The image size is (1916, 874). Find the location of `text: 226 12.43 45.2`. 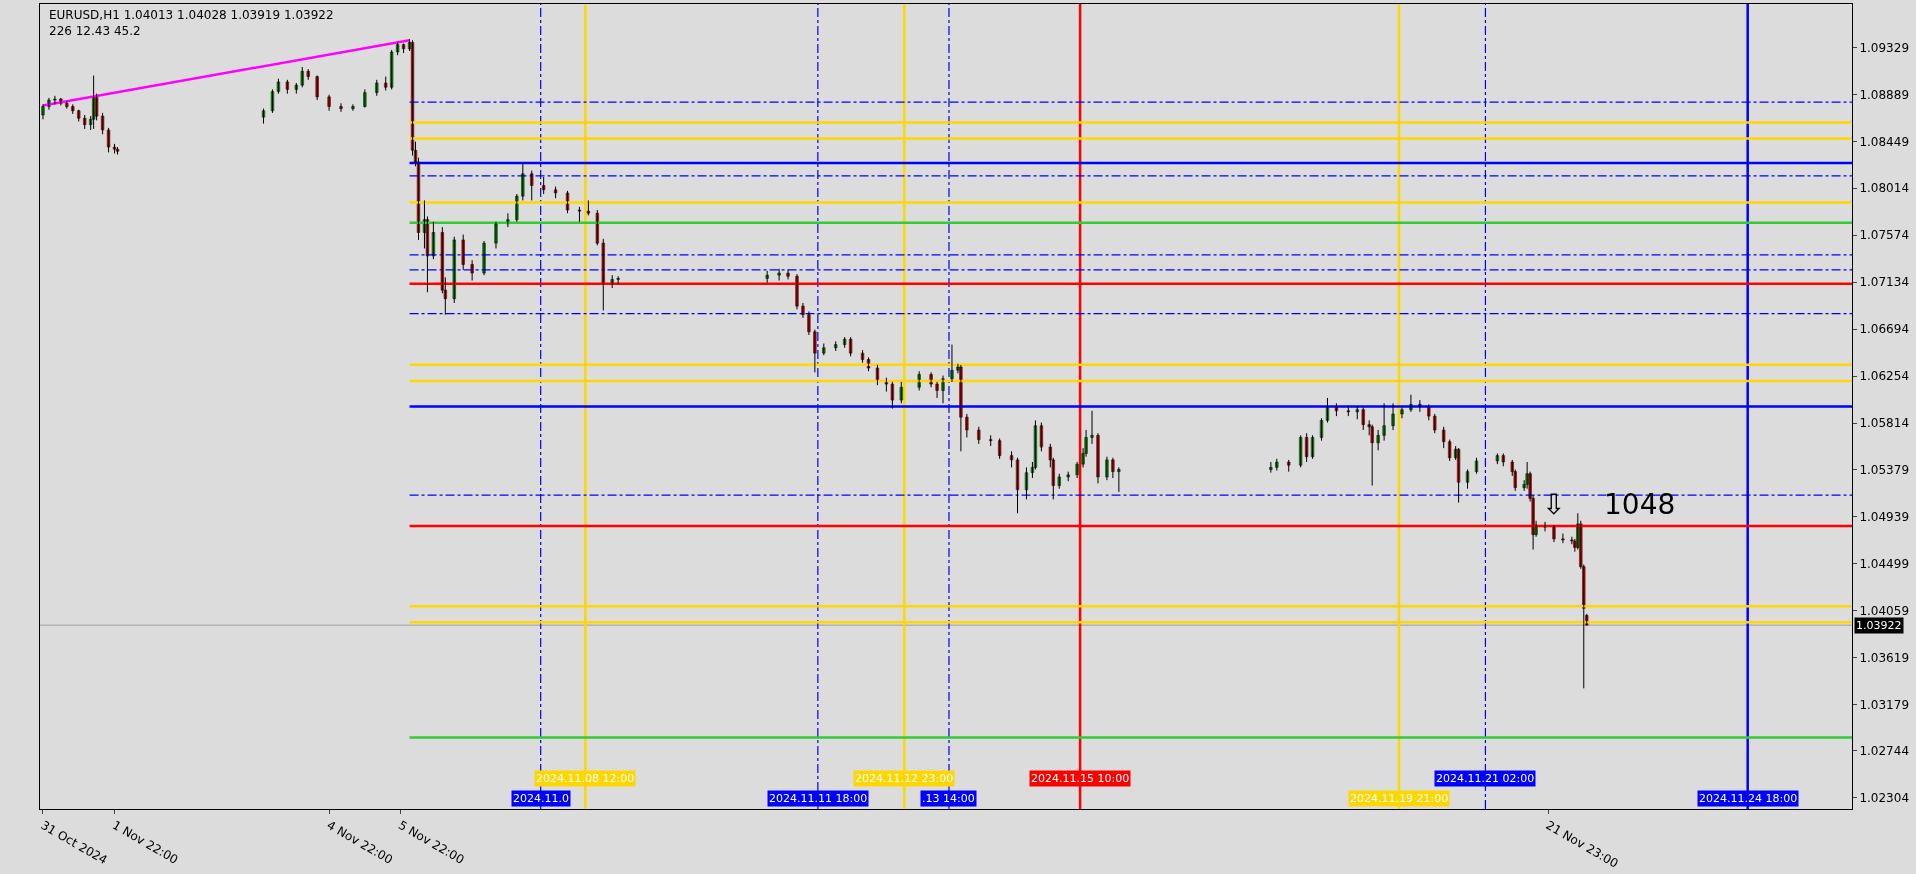

text: 226 12.43 45.2 is located at coordinates (95, 30).